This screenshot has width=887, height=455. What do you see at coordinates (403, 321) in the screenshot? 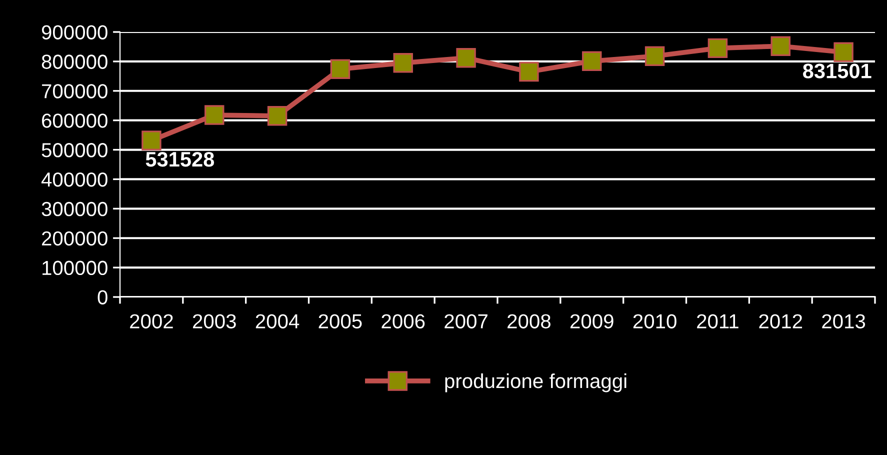
I see `x-tick-label: 2006` at bounding box center [403, 321].